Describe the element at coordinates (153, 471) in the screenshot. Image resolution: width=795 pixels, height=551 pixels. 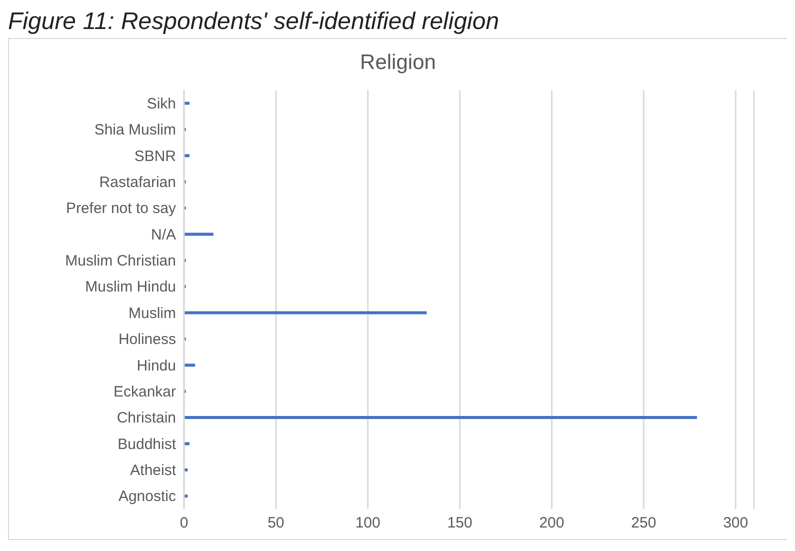
I see `y-tick-label: Atheist` at that location.